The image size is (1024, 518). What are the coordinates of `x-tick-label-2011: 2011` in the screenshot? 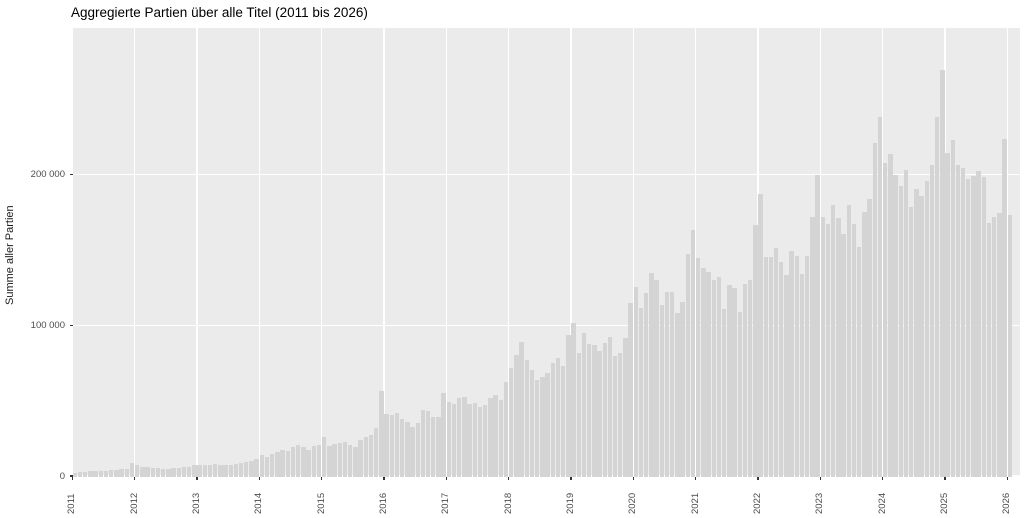 It's located at (72, 503).